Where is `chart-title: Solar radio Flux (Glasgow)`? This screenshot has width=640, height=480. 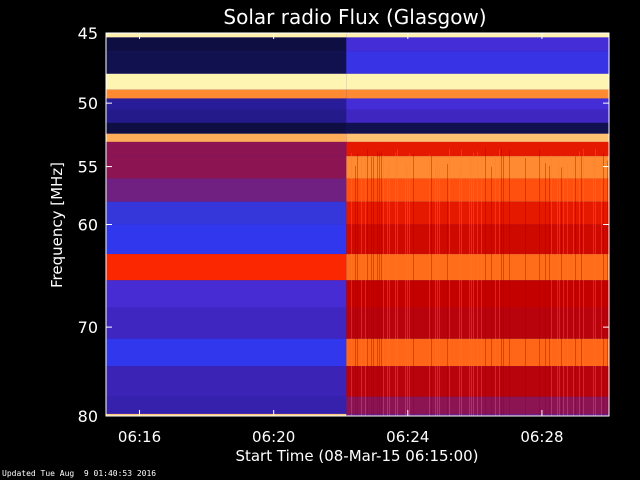 chart-title: Solar radio Flux (Glasgow) is located at coordinates (354, 17).